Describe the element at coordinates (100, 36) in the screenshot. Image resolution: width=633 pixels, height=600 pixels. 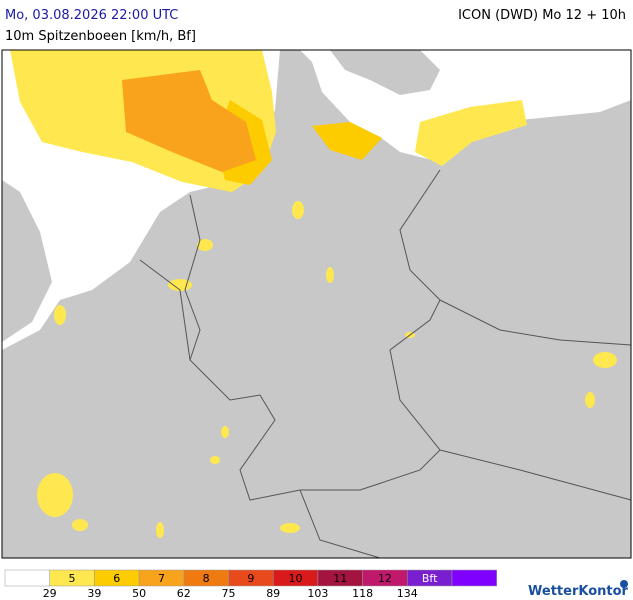
I see `subtitle: 10m Spitzenboeen [km/h, Bf]` at that location.